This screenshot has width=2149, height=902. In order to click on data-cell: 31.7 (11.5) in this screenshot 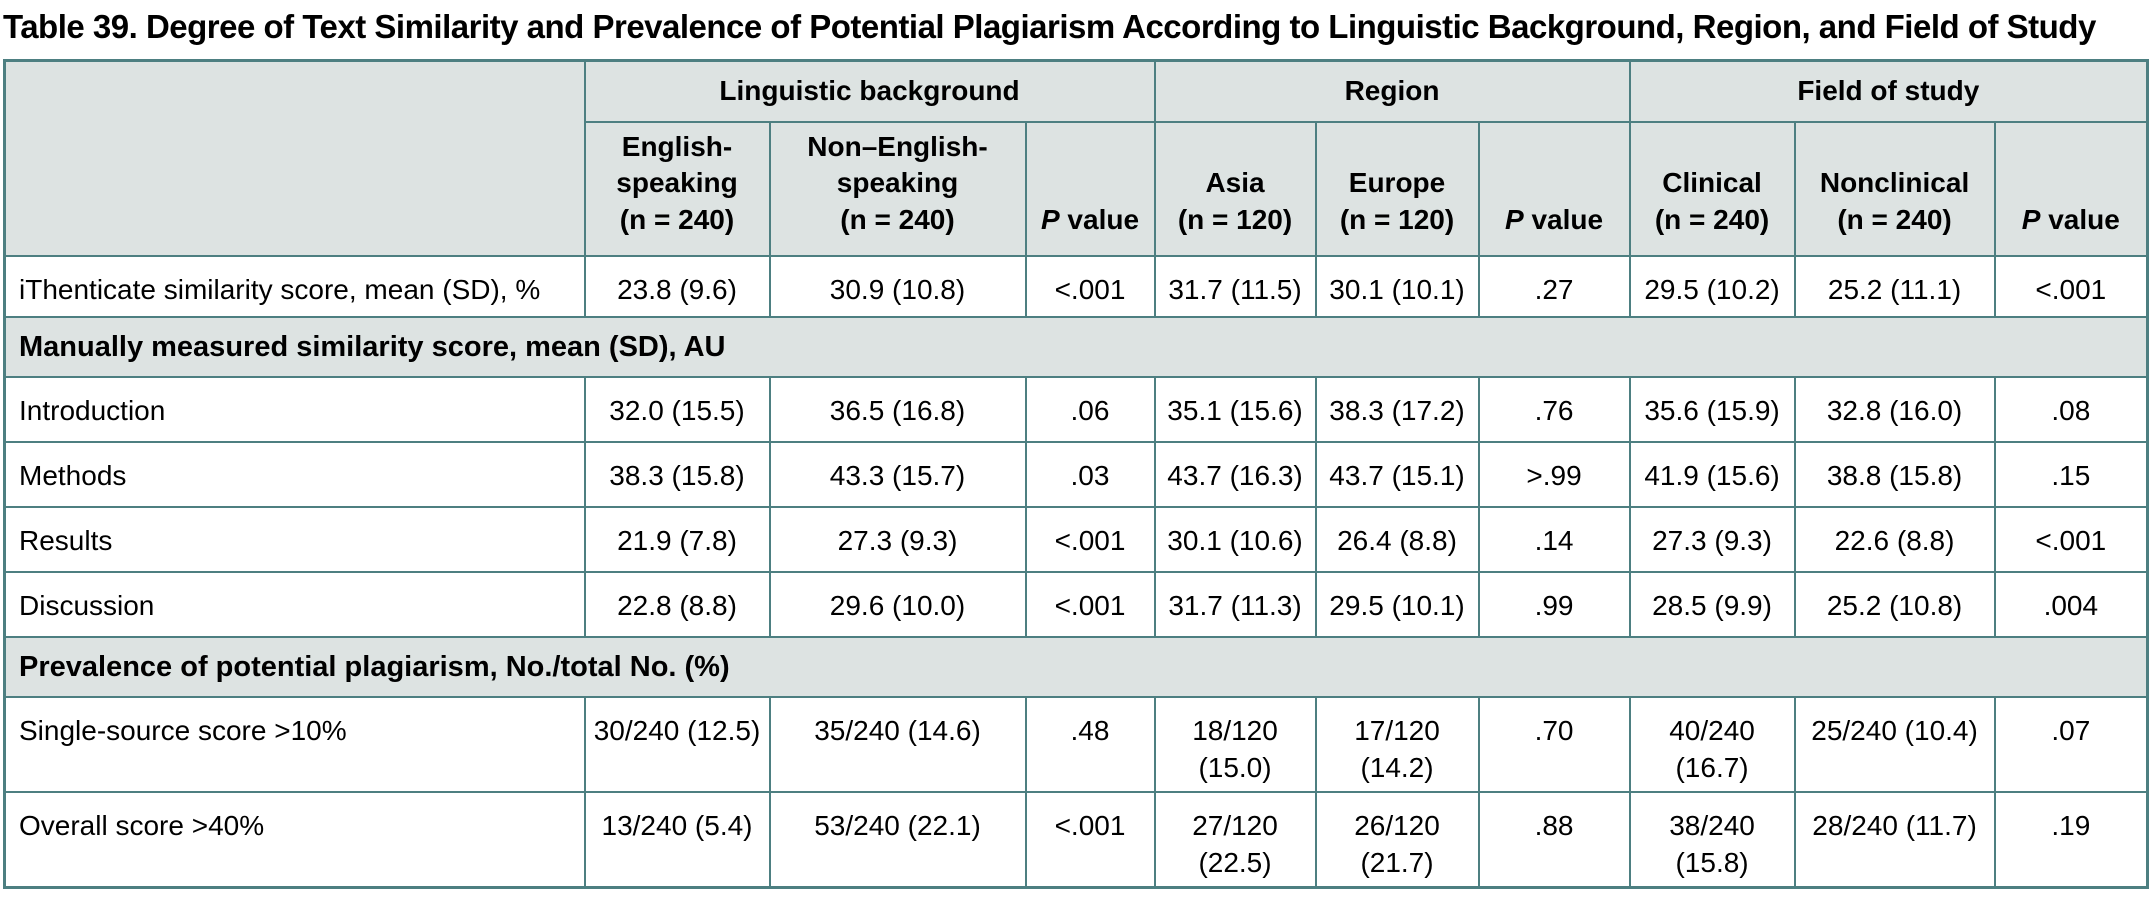, I will do `click(1235, 287)`.